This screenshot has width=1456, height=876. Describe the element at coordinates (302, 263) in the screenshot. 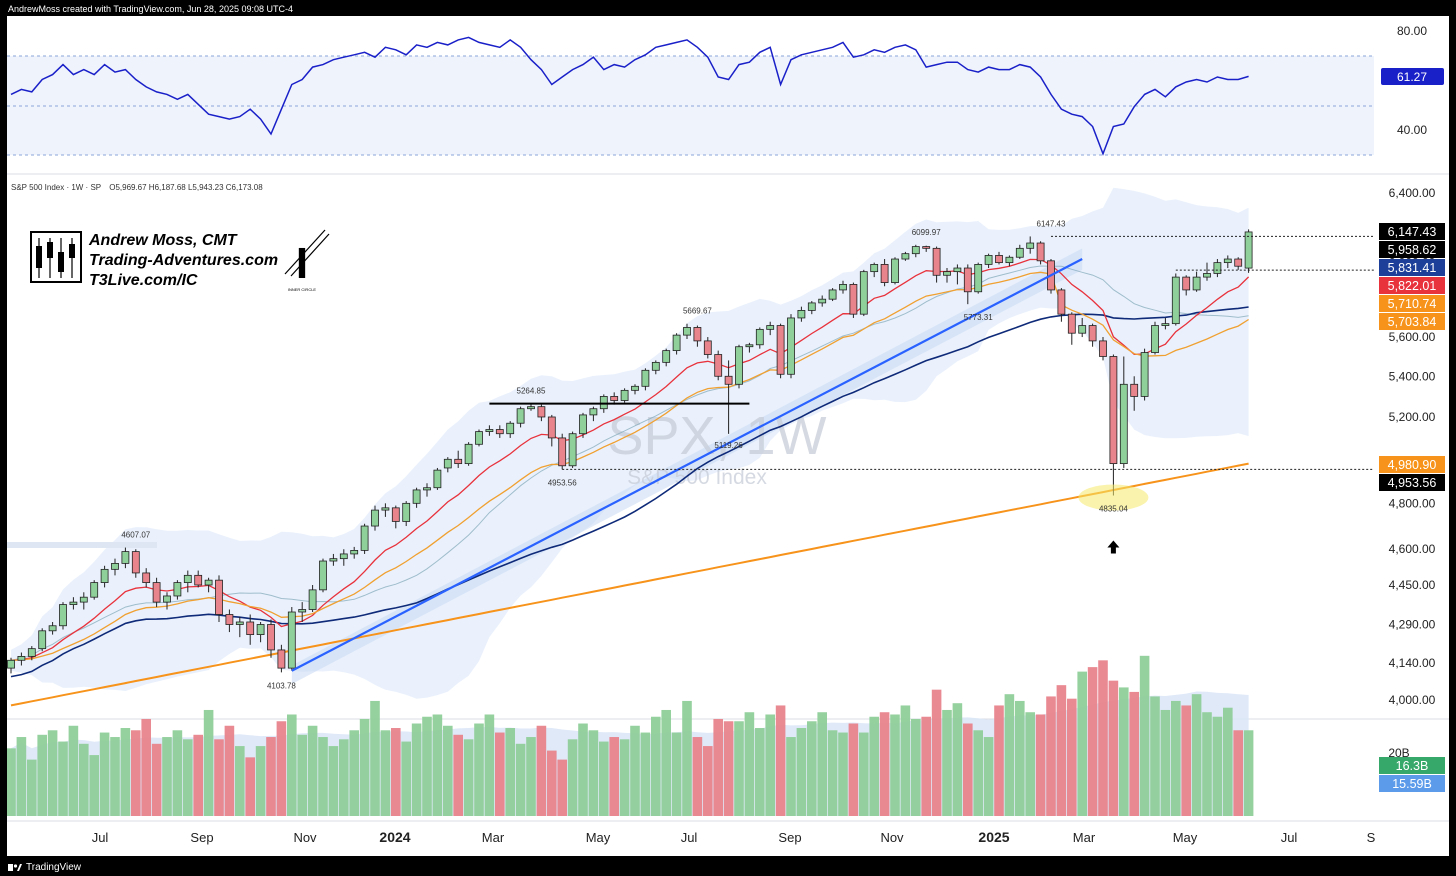

I see `svg-text: I` at that location.